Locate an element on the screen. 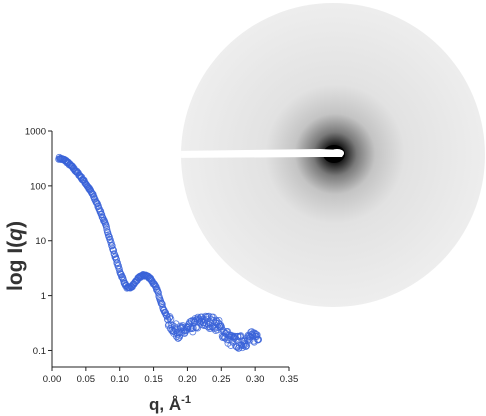 This screenshot has height=416, width=486. x-axis-title: q, Å-1 is located at coordinates (170, 404).